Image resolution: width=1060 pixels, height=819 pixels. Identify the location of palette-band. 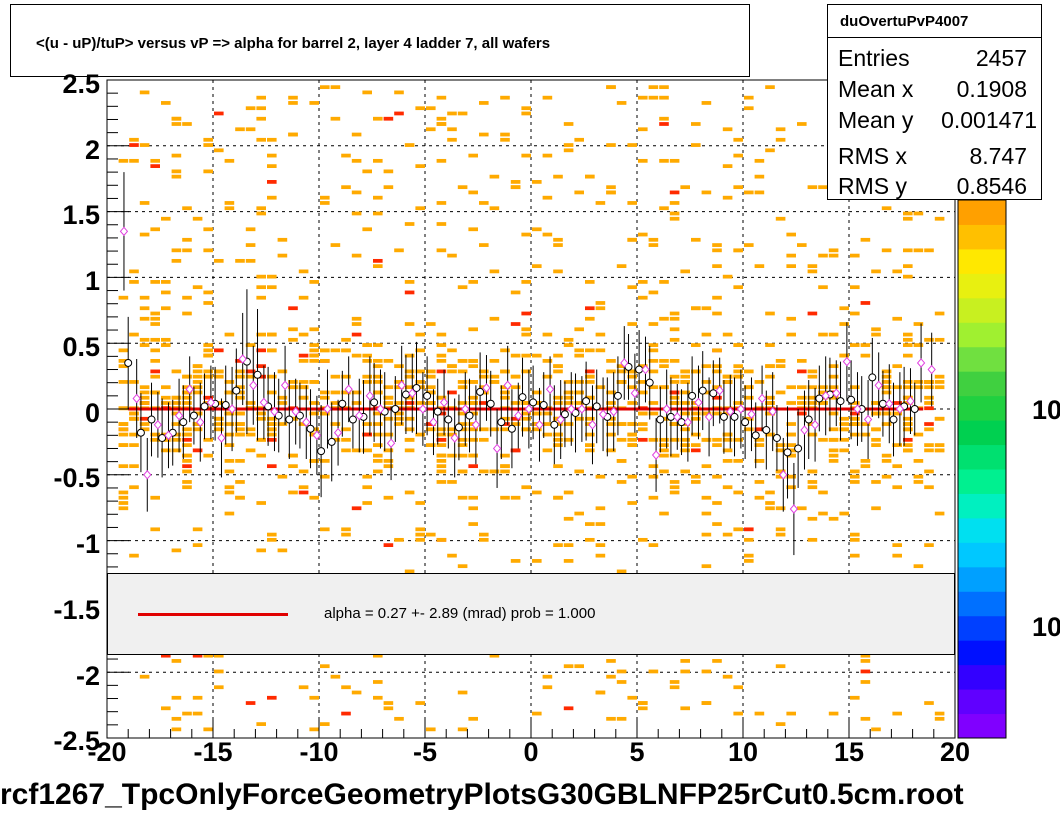
(982, 237).